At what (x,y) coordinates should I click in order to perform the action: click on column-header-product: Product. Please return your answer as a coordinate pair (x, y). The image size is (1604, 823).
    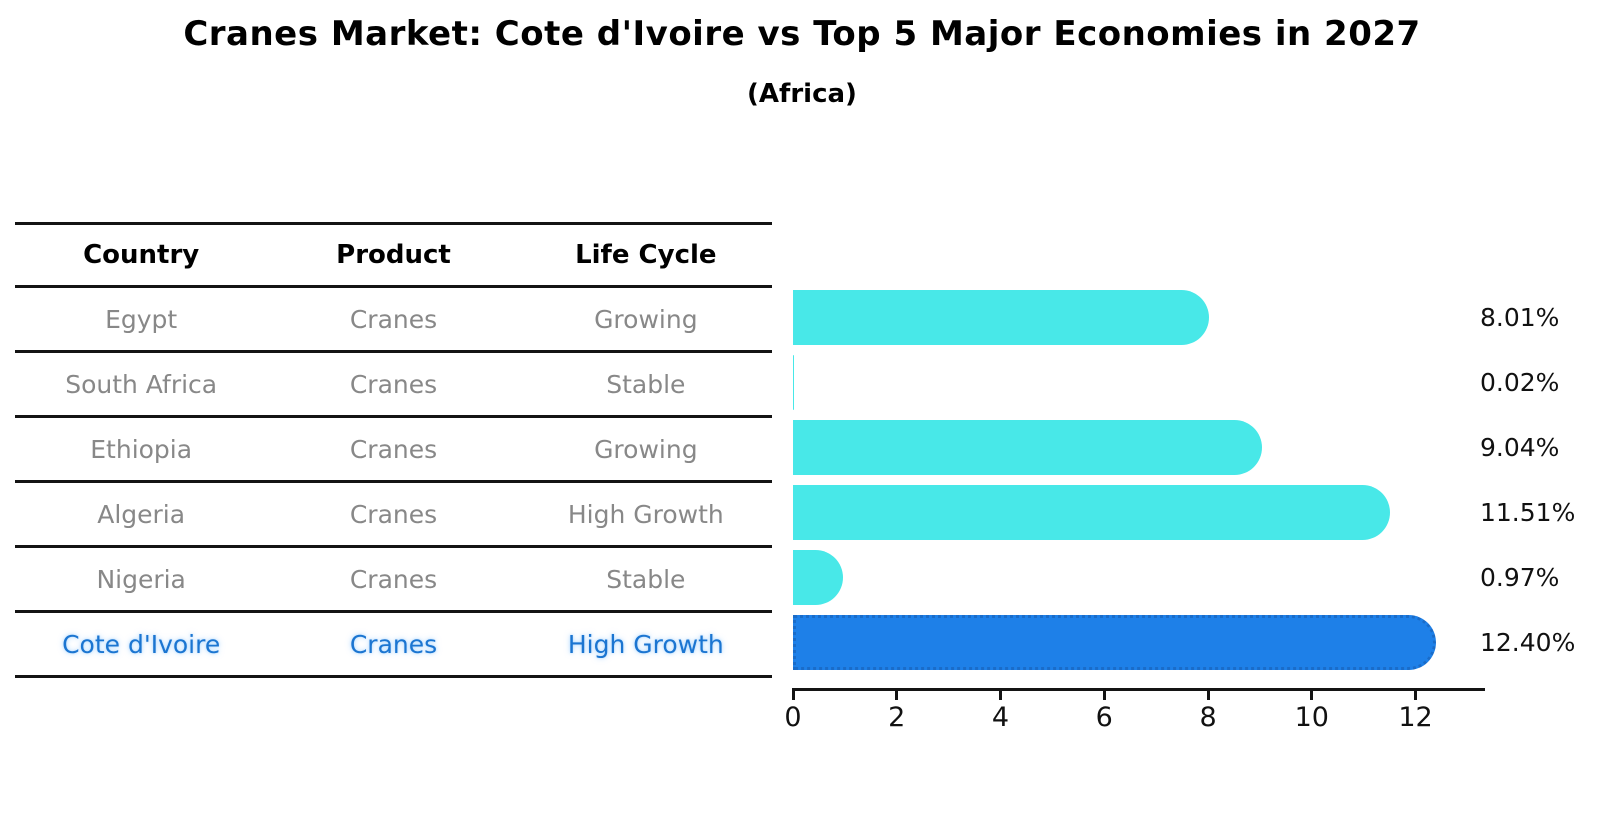
    Looking at the image, I should click on (393, 255).